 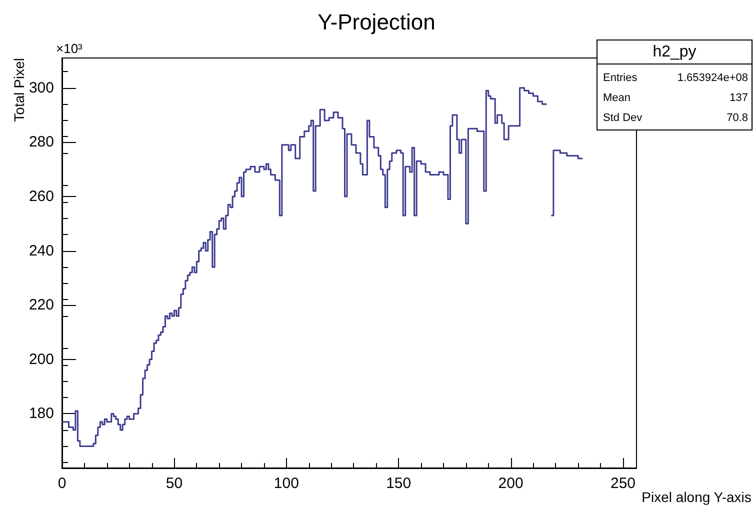 What do you see at coordinates (712, 78) in the screenshot?
I see `text: 1.653924e+08` at bounding box center [712, 78].